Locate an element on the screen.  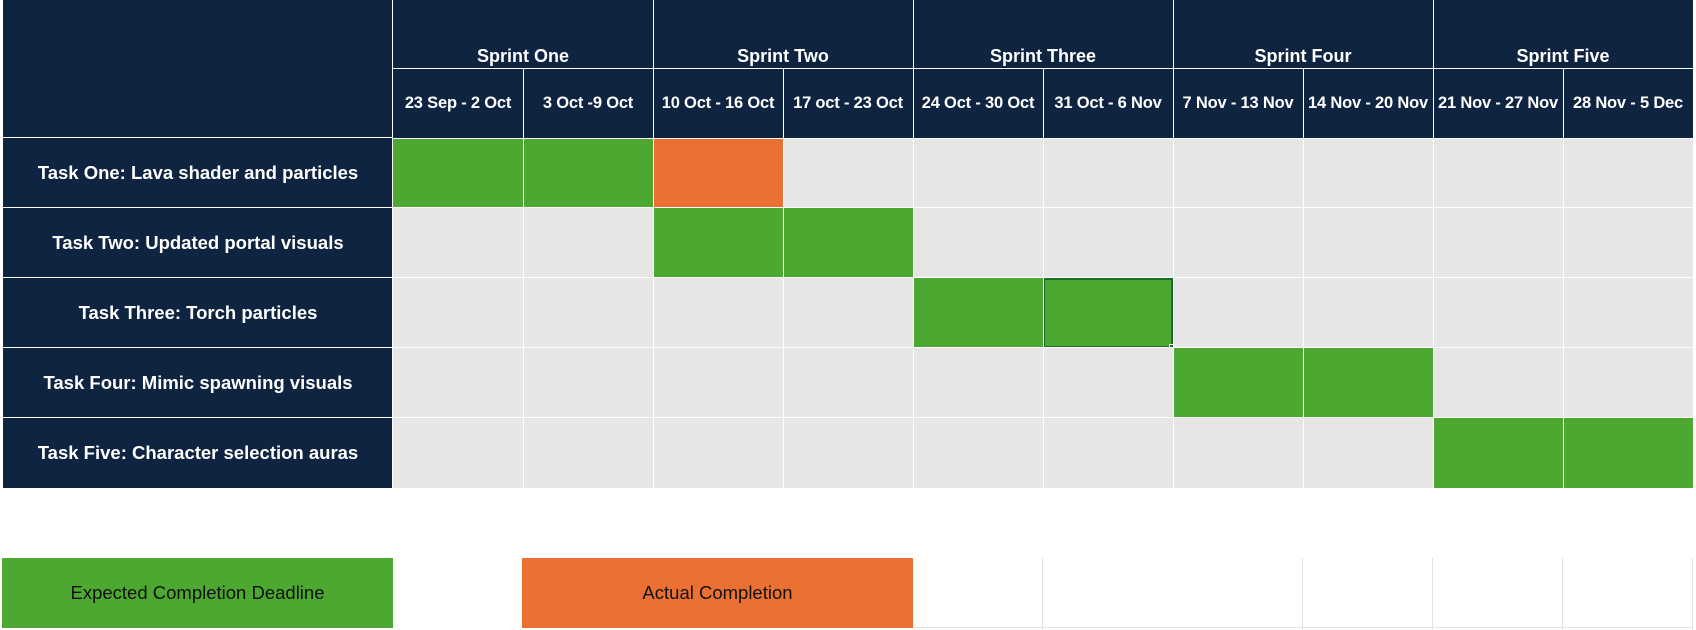
task-label: Task One: Lava shader and particles is located at coordinates (198, 173).